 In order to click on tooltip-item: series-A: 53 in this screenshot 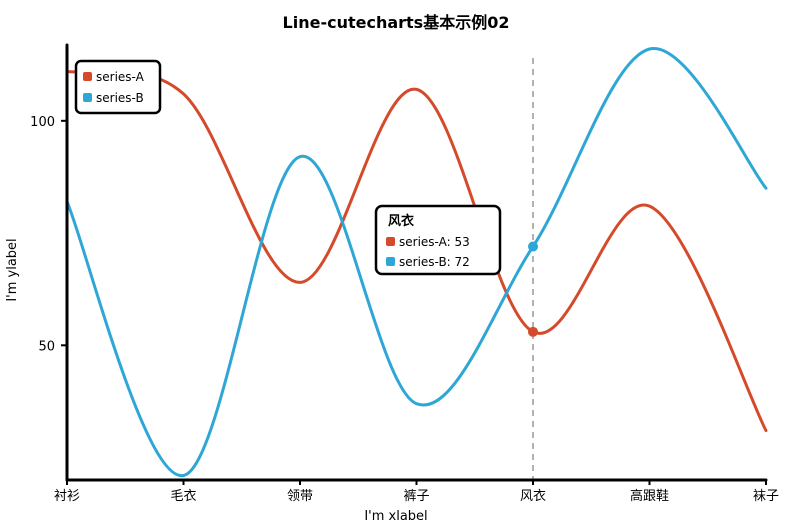, I will do `click(434, 242)`.